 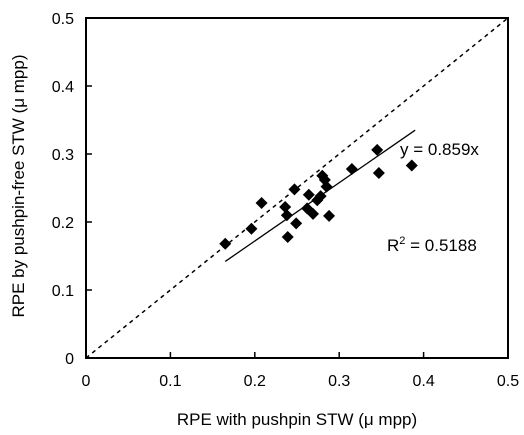 I want to click on x-tick-label-5: 0.5, so click(x=508, y=381).